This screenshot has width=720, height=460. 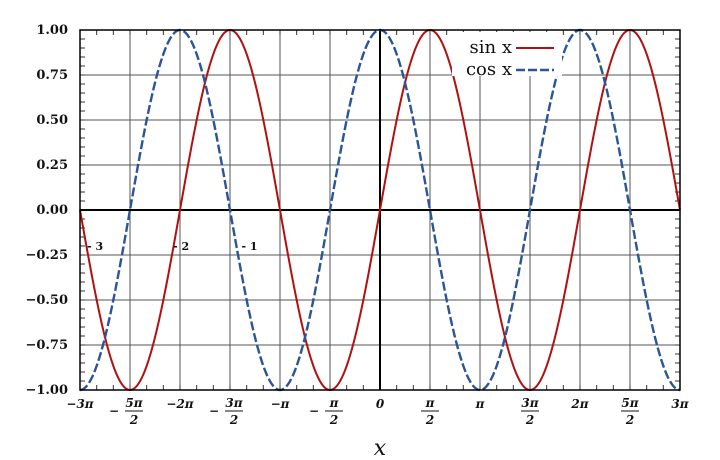 What do you see at coordinates (46, 345) in the screenshot?
I see `y-tick-label: −0.75` at bounding box center [46, 345].